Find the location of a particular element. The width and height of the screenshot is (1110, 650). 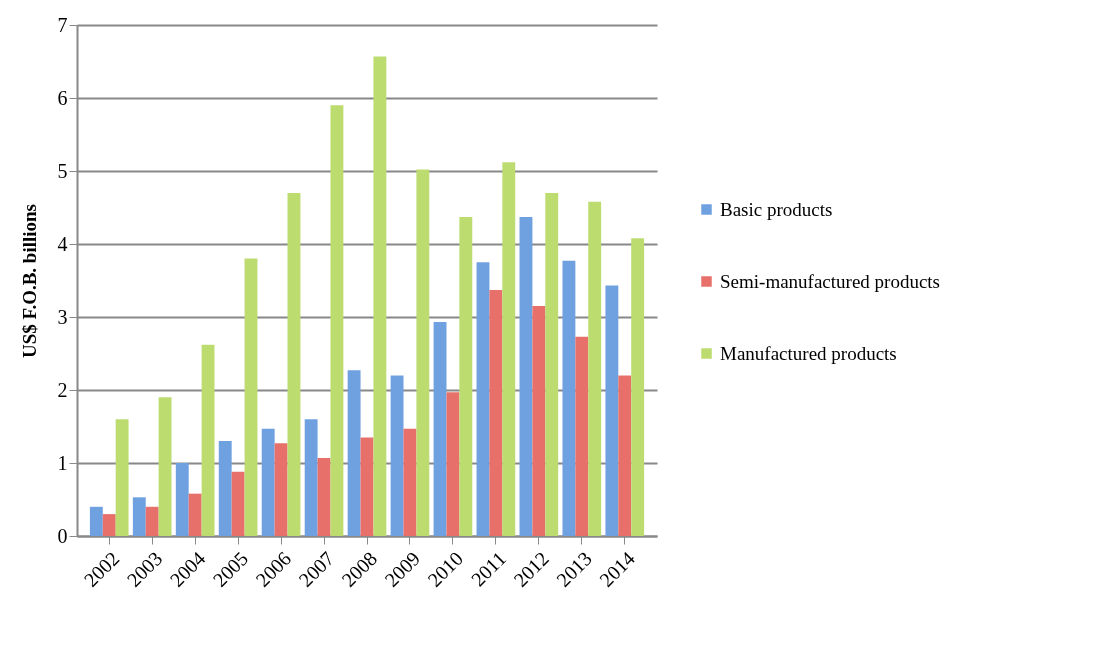

y-tick-label: 2 is located at coordinates (62, 389).